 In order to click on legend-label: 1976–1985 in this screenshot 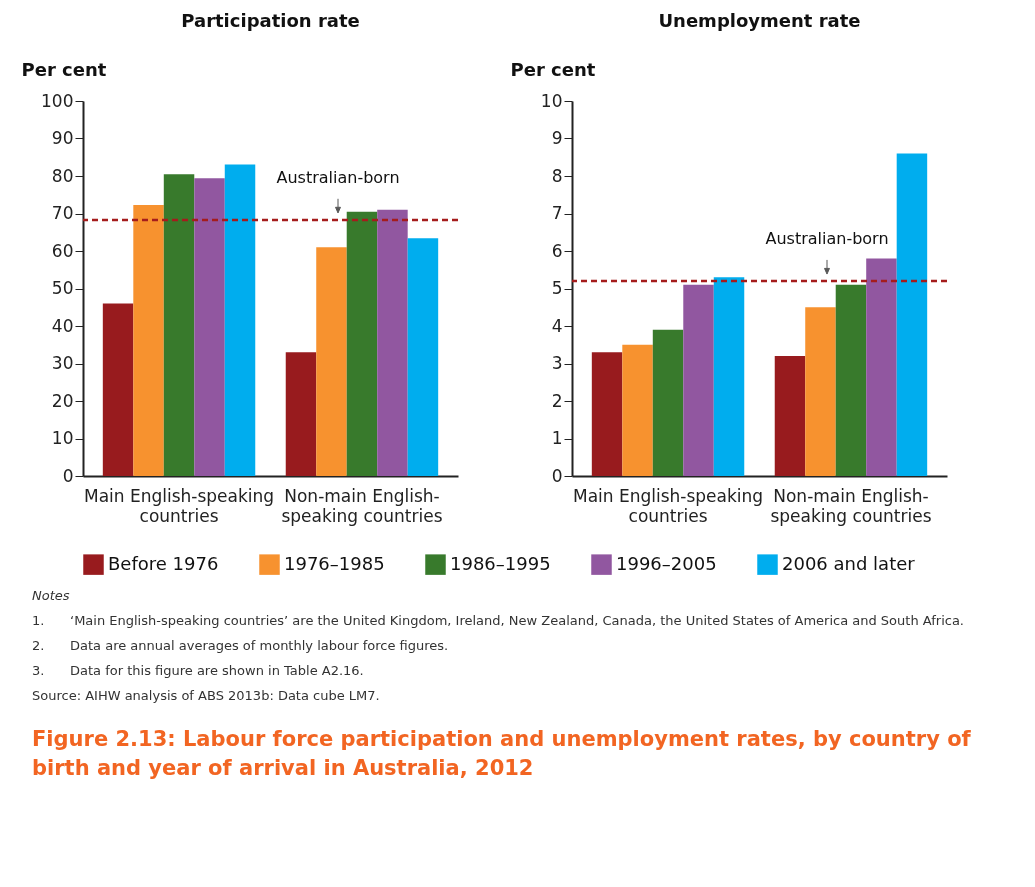, I will do `click(334, 563)`.